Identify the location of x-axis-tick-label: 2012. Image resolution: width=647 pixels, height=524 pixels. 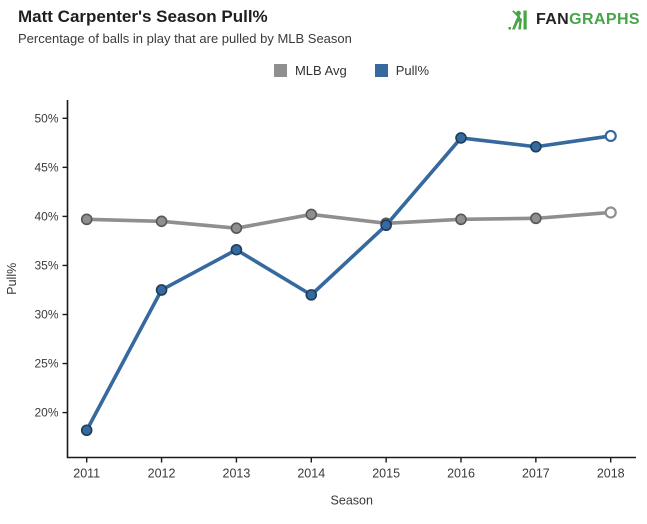
(162, 474).